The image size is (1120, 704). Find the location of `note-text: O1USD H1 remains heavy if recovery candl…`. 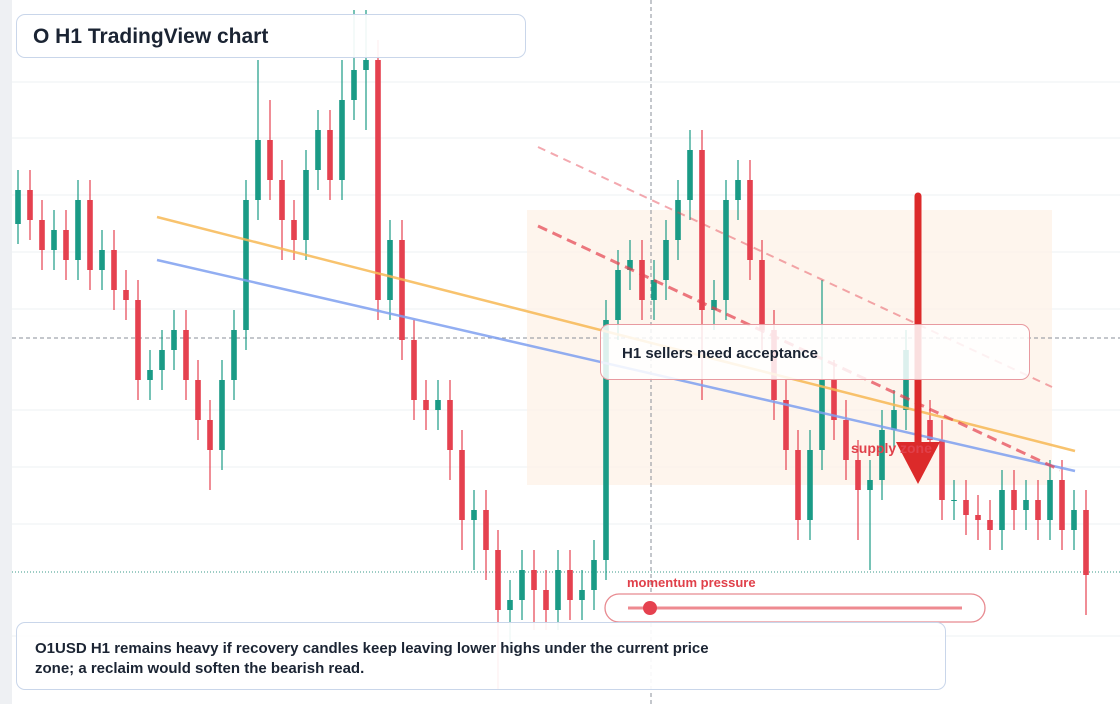

note-text: O1USD H1 remains heavy if recovery candl… is located at coordinates (372, 658).